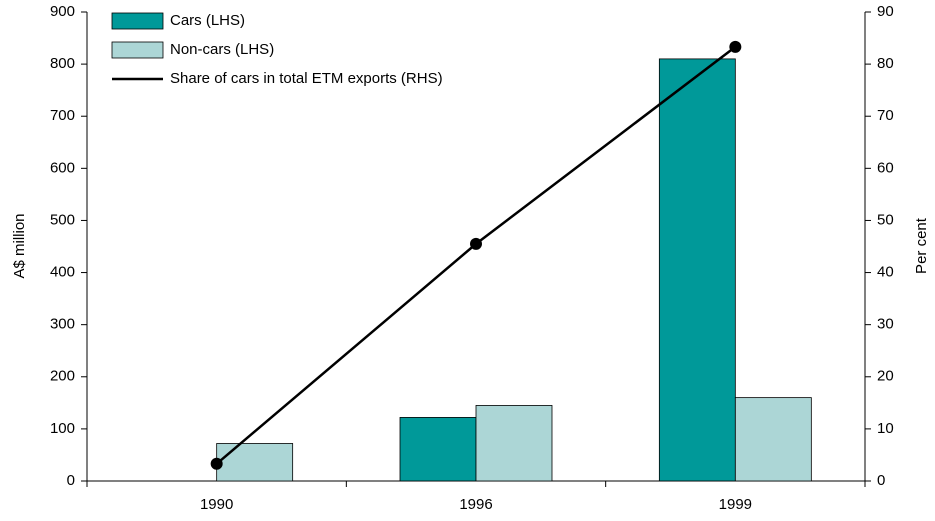  I want to click on x-tick-label: 1996, so click(475, 504).